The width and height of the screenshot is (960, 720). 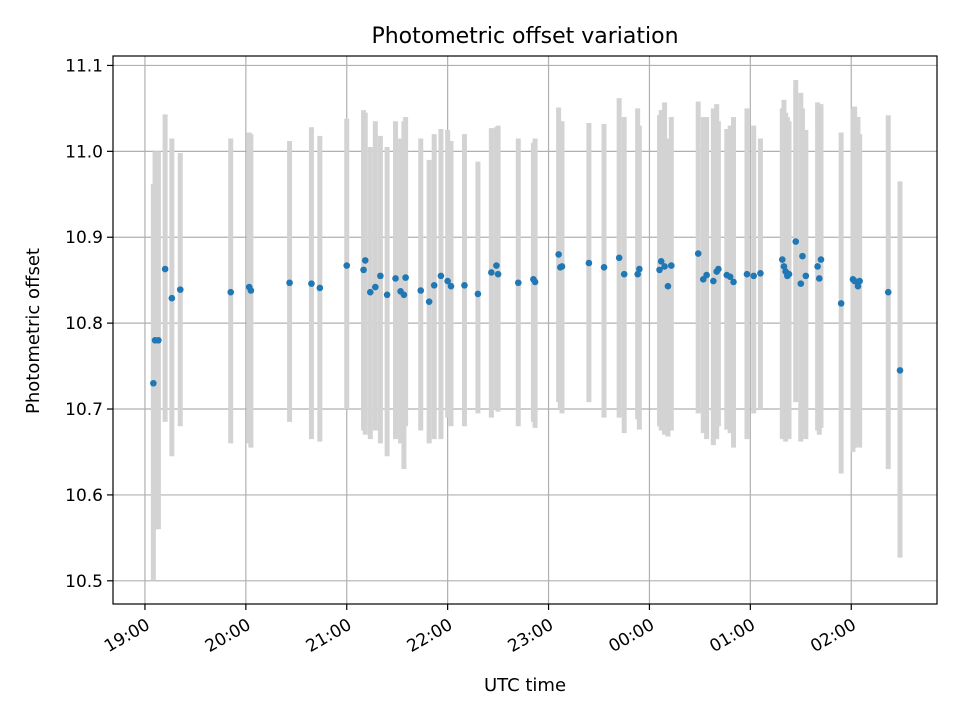 What do you see at coordinates (33, 331) in the screenshot?
I see `y-axis-label: Photometric offset` at bounding box center [33, 331].